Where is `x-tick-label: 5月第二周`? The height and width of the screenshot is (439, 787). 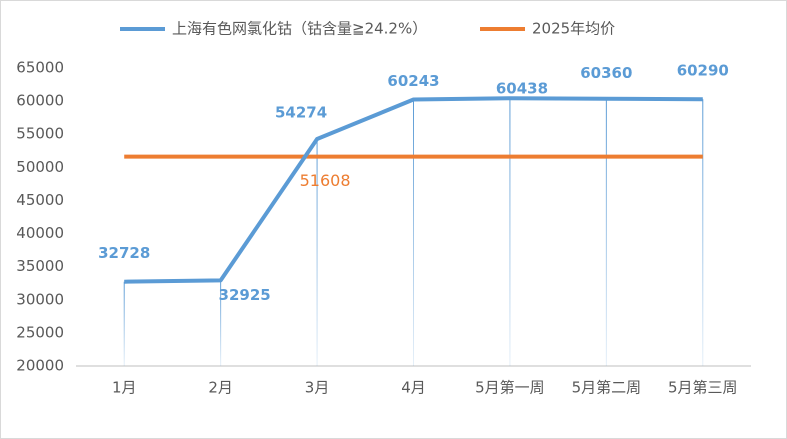 x-tick-label: 5月第二周 is located at coordinates (607, 388).